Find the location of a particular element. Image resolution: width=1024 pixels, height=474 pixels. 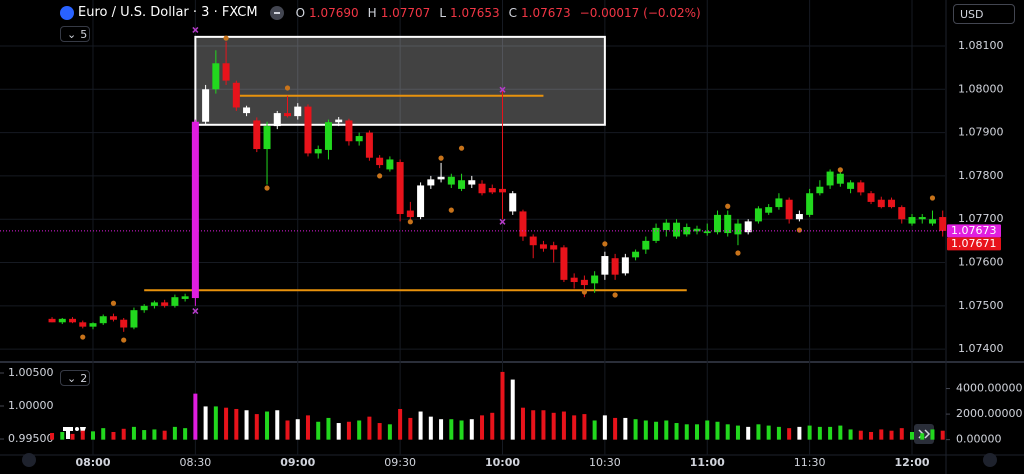

currency-select: USD is located at coordinates (984, 14).